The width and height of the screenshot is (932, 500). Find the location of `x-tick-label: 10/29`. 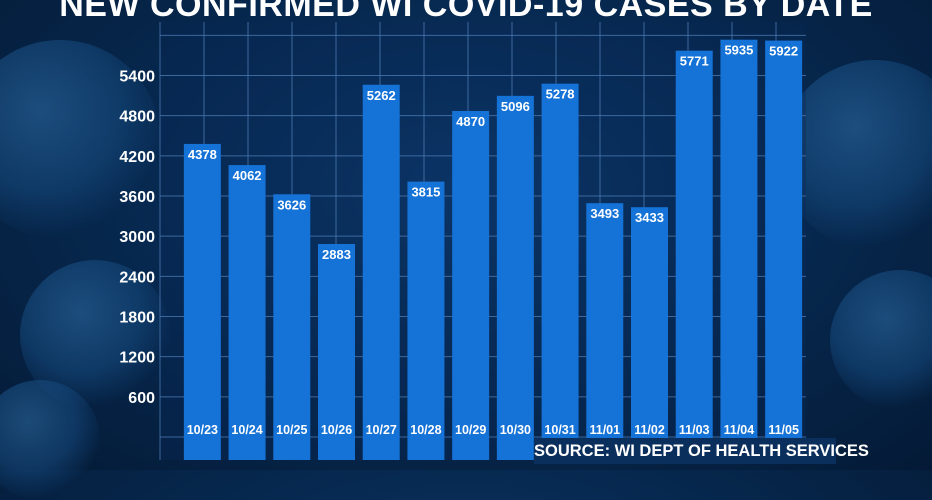

x-tick-label: 10/29 is located at coordinates (470, 430).